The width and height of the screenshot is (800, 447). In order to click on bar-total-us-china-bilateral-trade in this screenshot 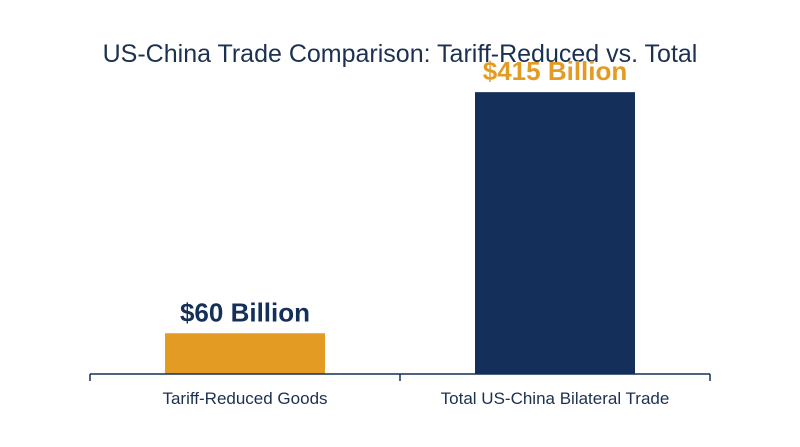, I will do `click(555, 233)`.